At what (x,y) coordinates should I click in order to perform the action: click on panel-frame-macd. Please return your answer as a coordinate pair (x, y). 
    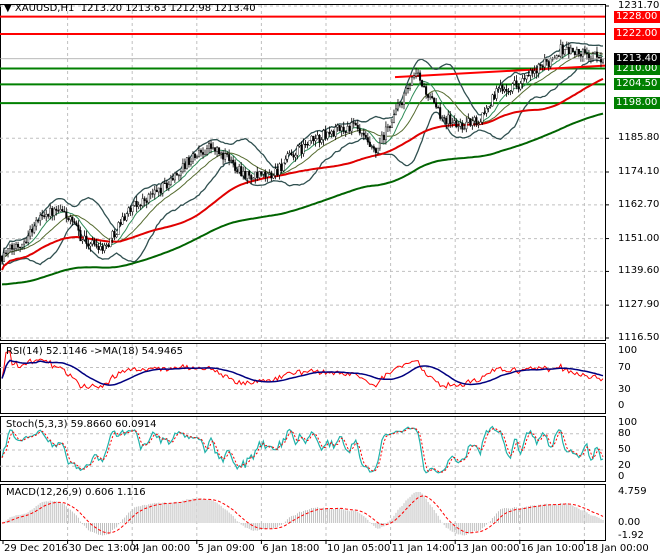
    Looking at the image, I should click on (303, 512).